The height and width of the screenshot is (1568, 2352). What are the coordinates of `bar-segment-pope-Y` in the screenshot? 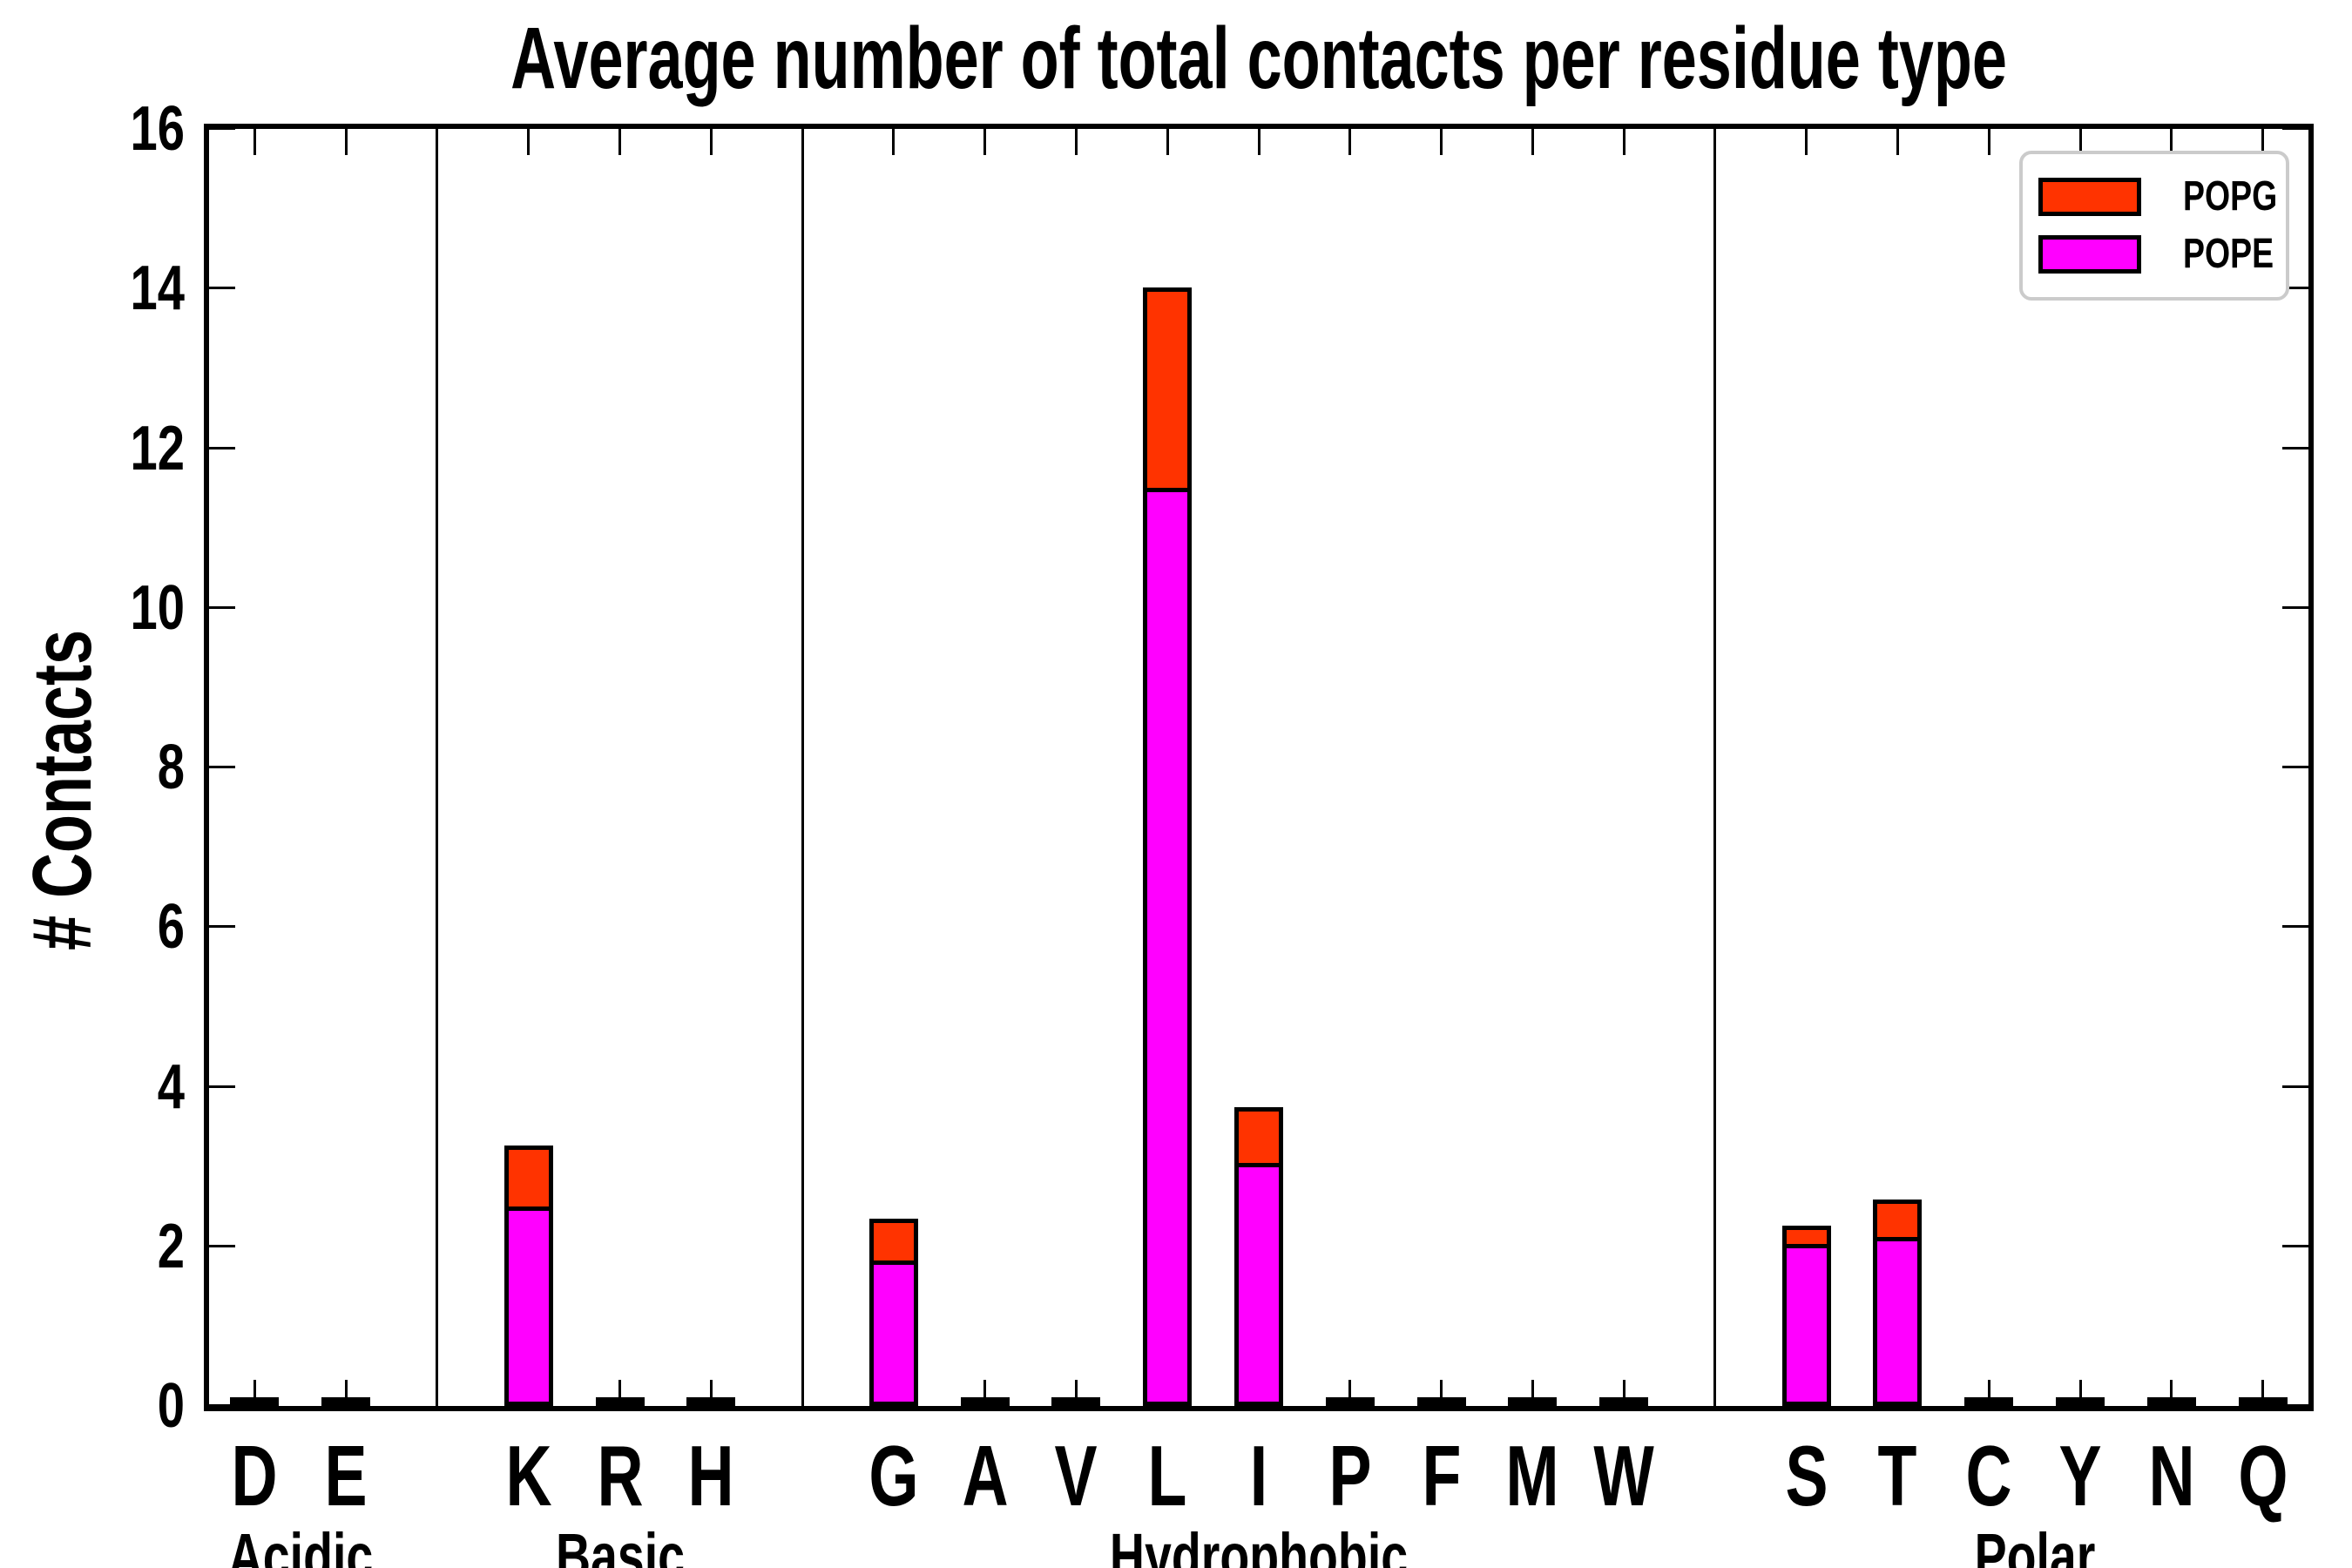 It's located at (2081, 1401).